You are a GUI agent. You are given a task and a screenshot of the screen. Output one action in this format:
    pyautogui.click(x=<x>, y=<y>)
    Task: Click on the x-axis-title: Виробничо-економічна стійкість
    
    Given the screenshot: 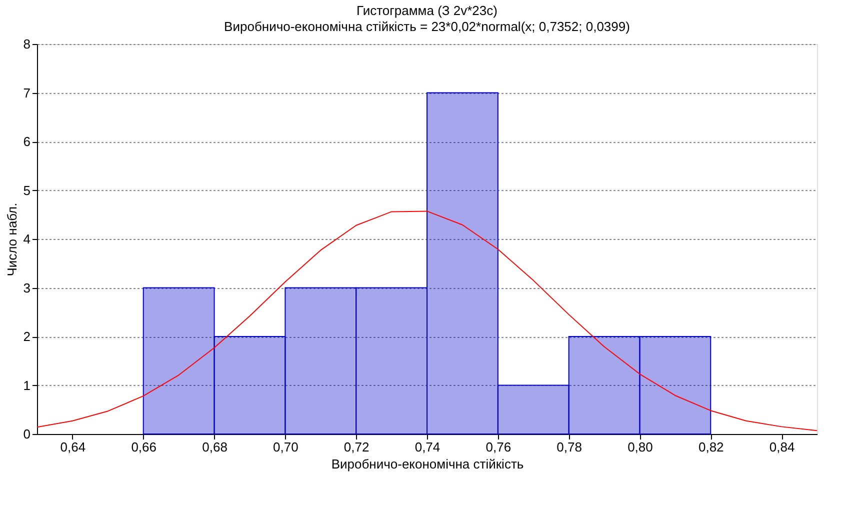 What is the action you would take?
    pyautogui.click(x=427, y=464)
    